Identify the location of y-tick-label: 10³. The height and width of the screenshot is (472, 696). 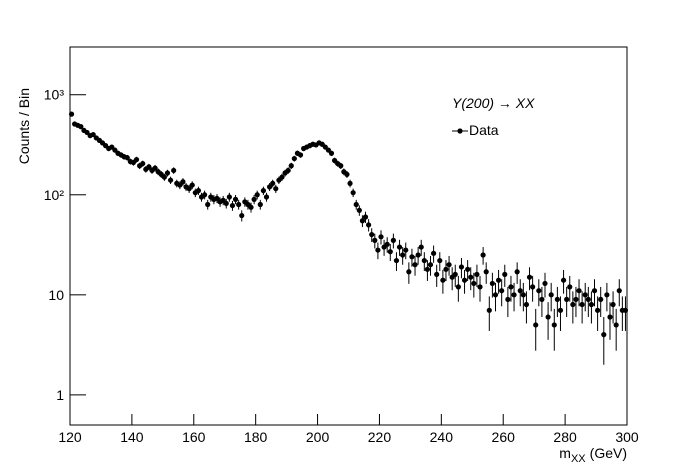
(54, 95).